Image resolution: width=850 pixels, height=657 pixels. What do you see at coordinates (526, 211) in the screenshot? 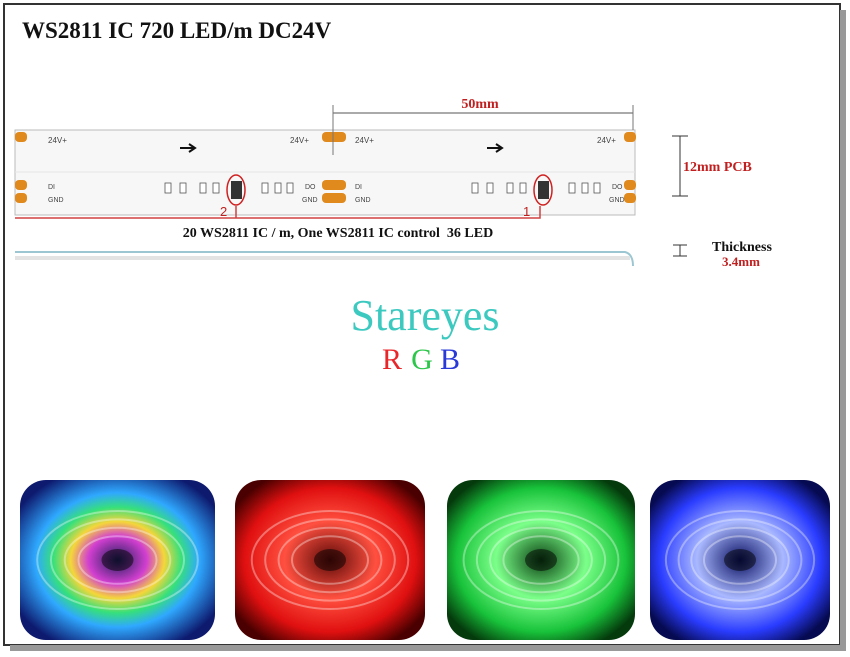
I see `ic-number: 1` at bounding box center [526, 211].